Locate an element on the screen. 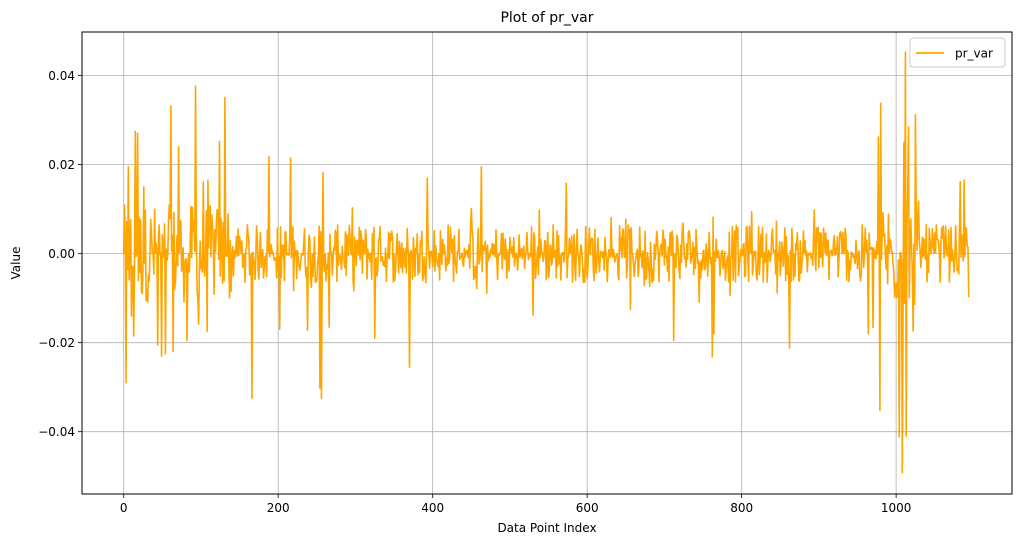 This screenshot has width=1021, height=551. legend: pr_var is located at coordinates (957, 52).